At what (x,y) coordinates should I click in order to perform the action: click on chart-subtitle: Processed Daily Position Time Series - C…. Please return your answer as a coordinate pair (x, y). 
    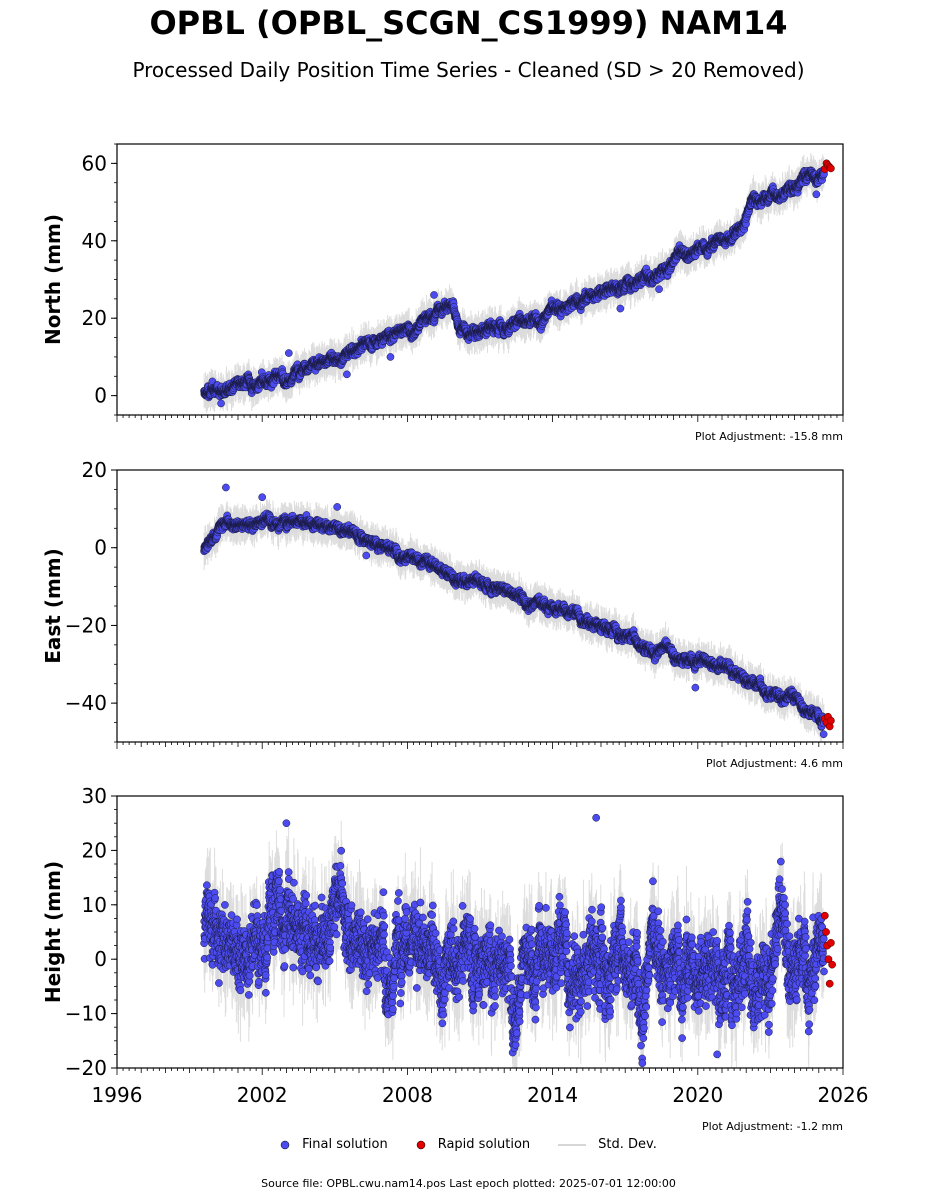
    Looking at the image, I should click on (468, 70).